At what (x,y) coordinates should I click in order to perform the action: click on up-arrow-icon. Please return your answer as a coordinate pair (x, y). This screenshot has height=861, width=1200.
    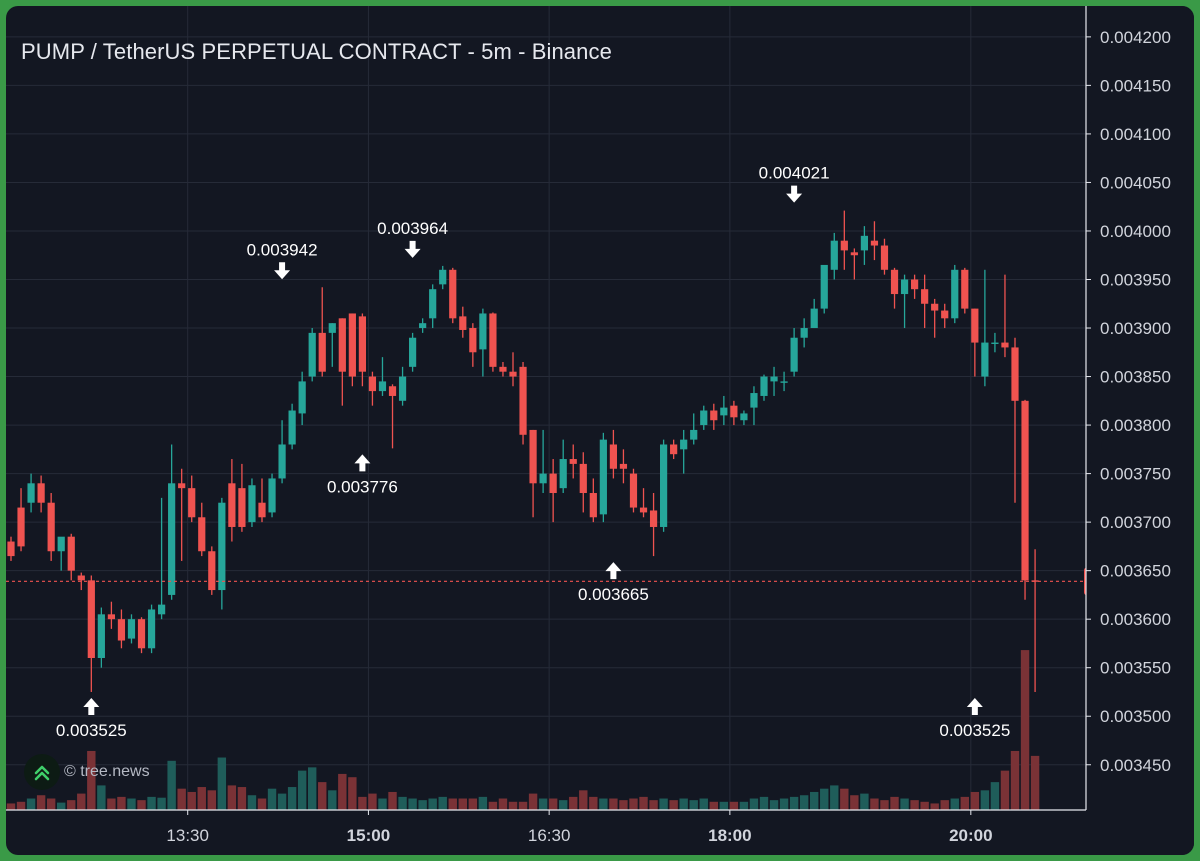
    Looking at the image, I should click on (91, 706).